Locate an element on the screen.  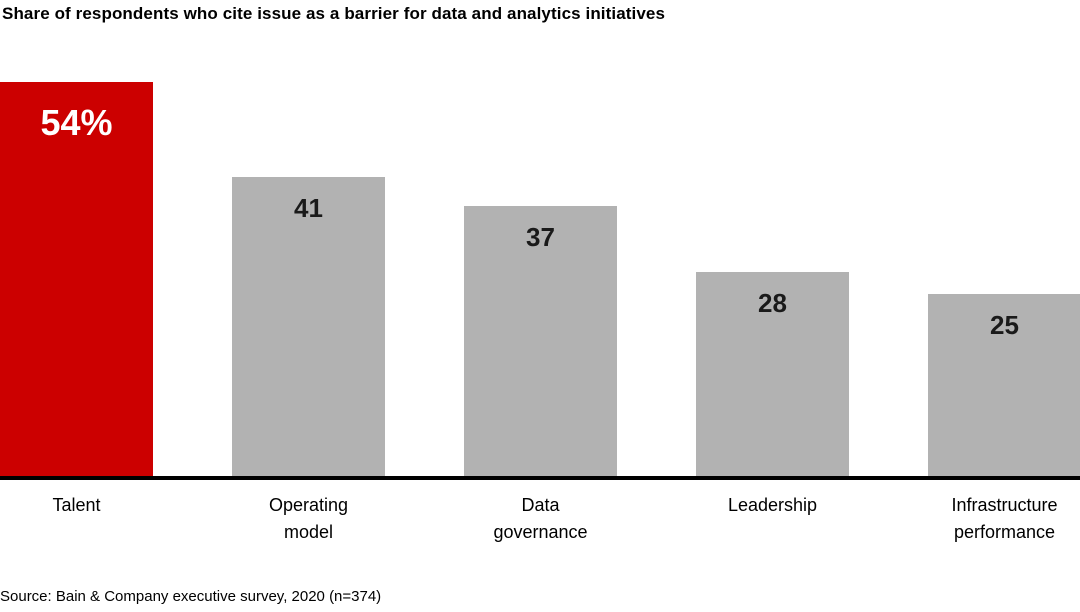
bar-value-label: 54% is located at coordinates (76, 122).